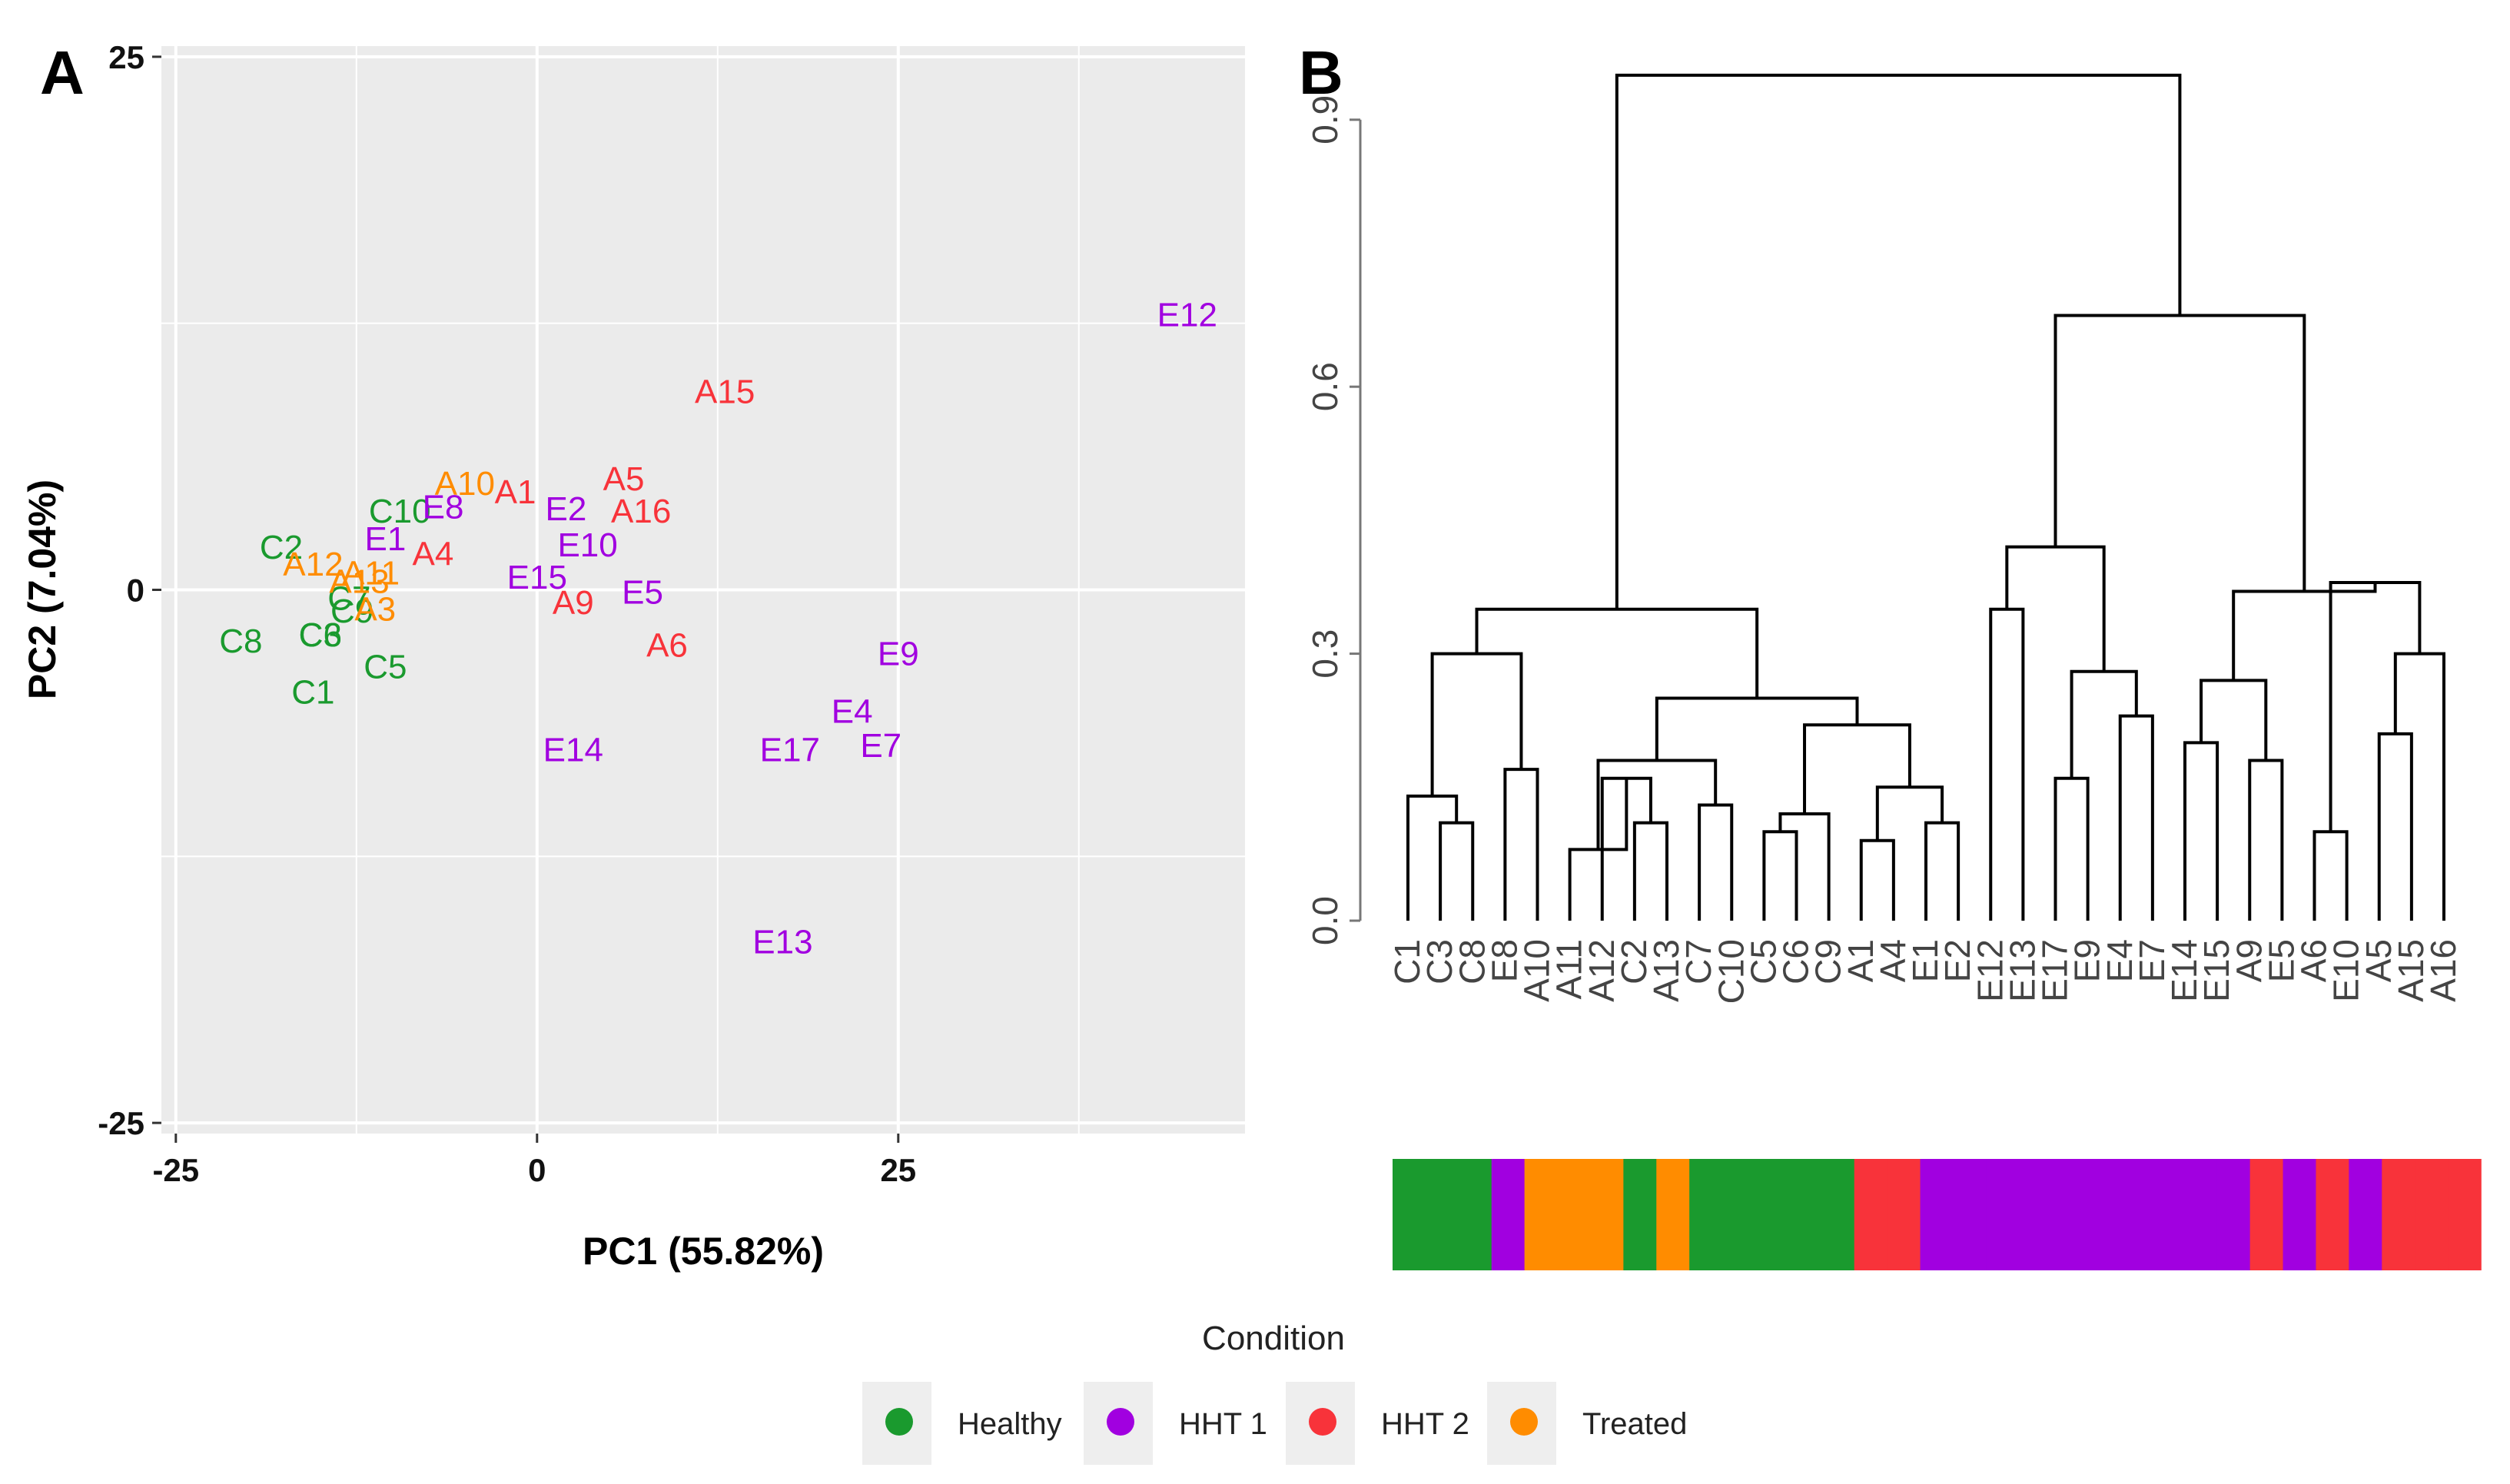 The height and width of the screenshot is (1484, 2510). I want to click on dendrogram-branch-n1, so click(1457, 871).